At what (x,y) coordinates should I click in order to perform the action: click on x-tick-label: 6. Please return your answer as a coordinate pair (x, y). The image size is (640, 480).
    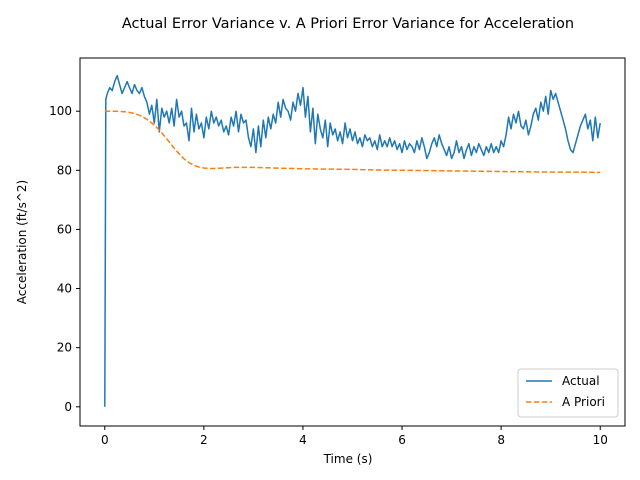
    Looking at the image, I should click on (402, 440).